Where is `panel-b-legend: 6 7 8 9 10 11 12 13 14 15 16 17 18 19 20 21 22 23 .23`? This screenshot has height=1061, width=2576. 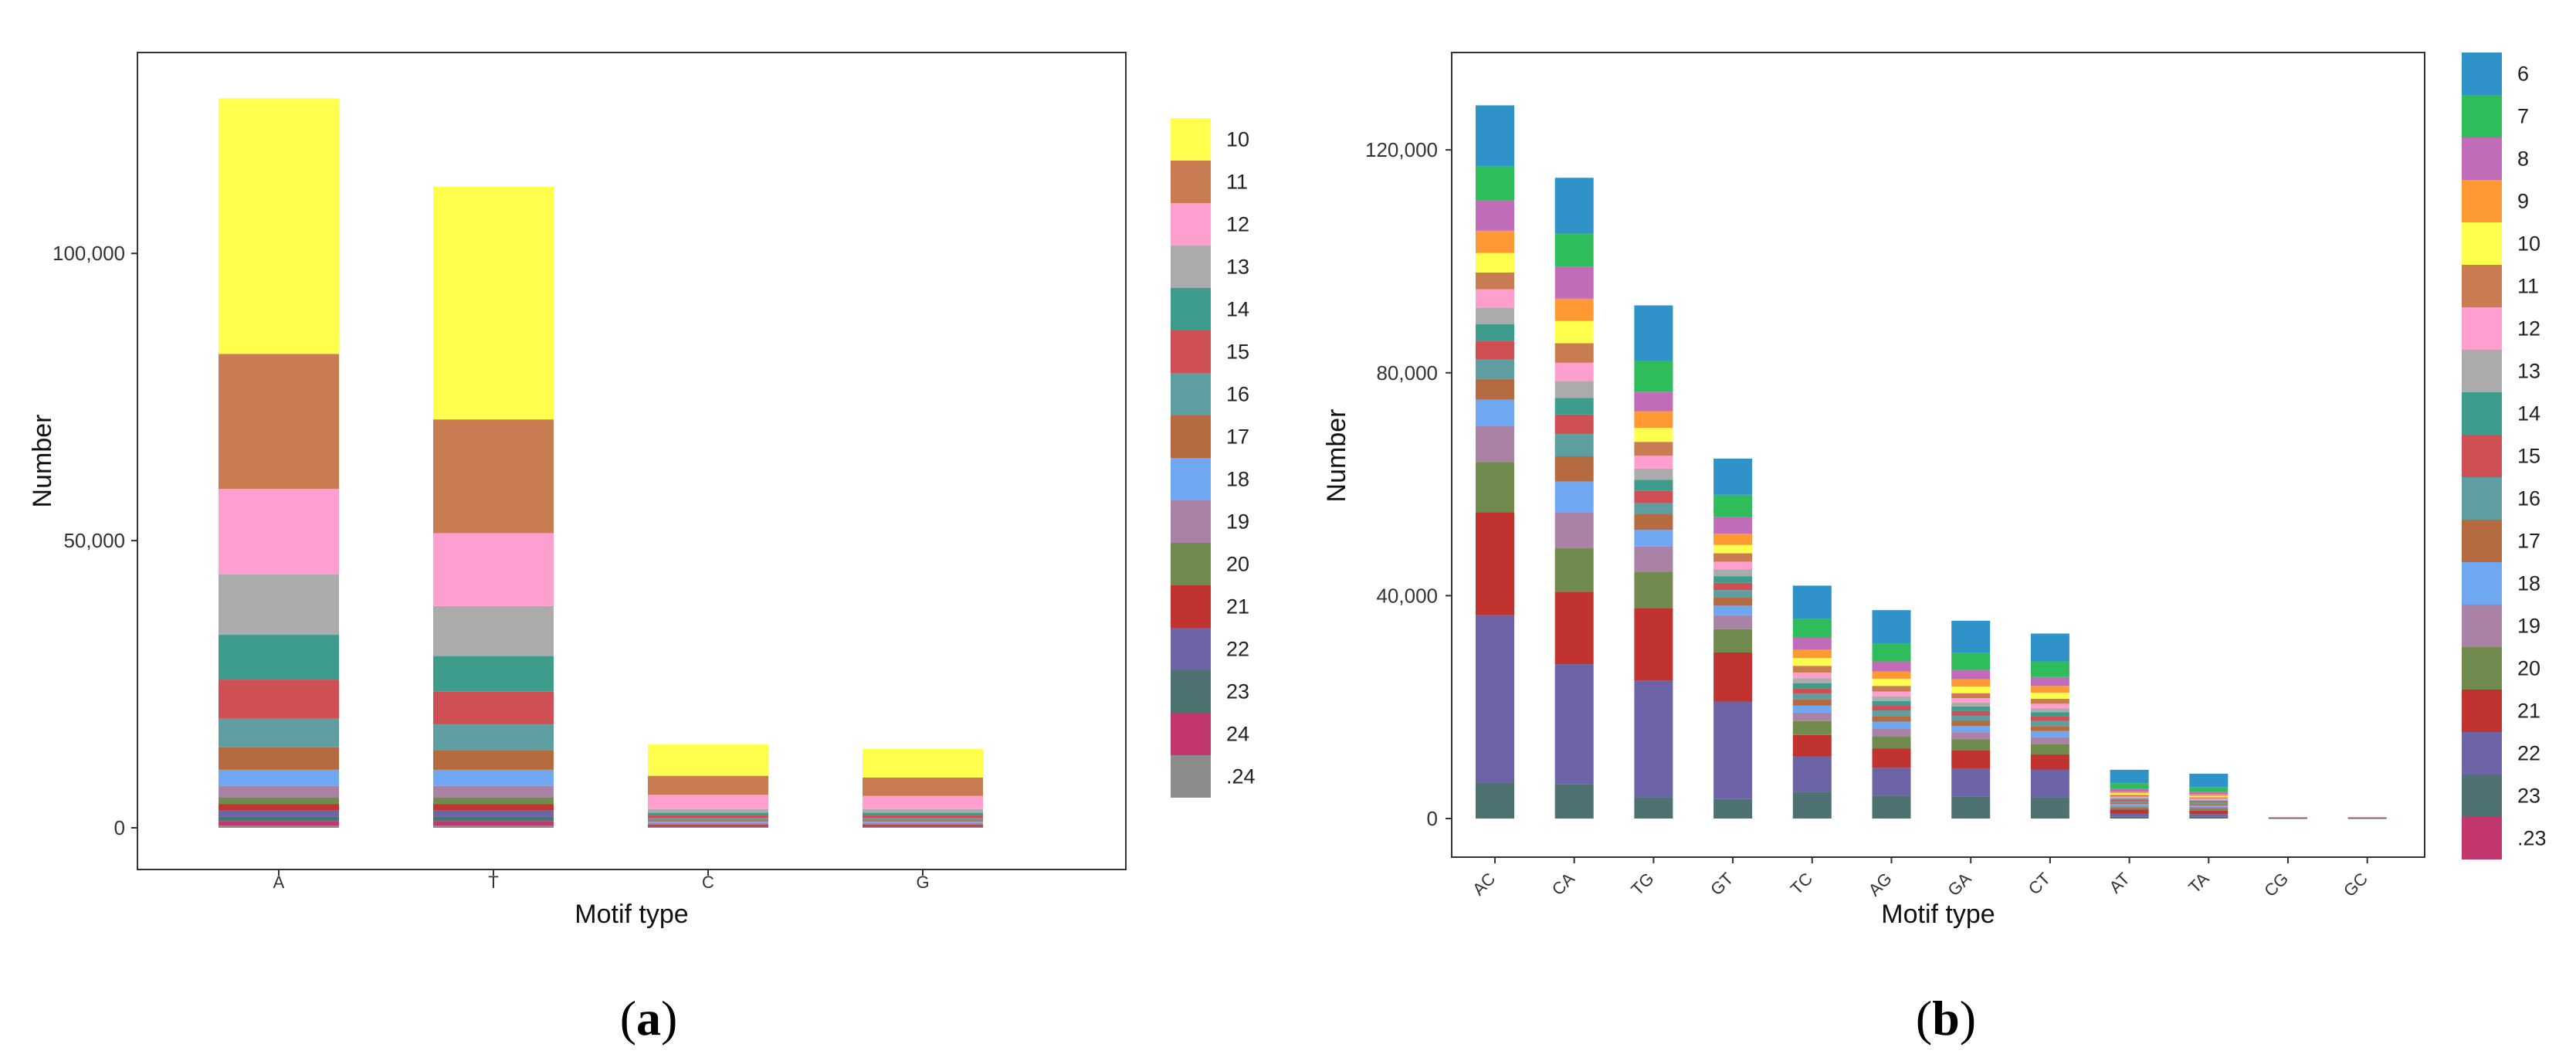
panel-b-legend: 6 7 8 9 10 11 12 13 14 15 16 17 18 19 20 21 22 23 .23 is located at coordinates (2504, 456).